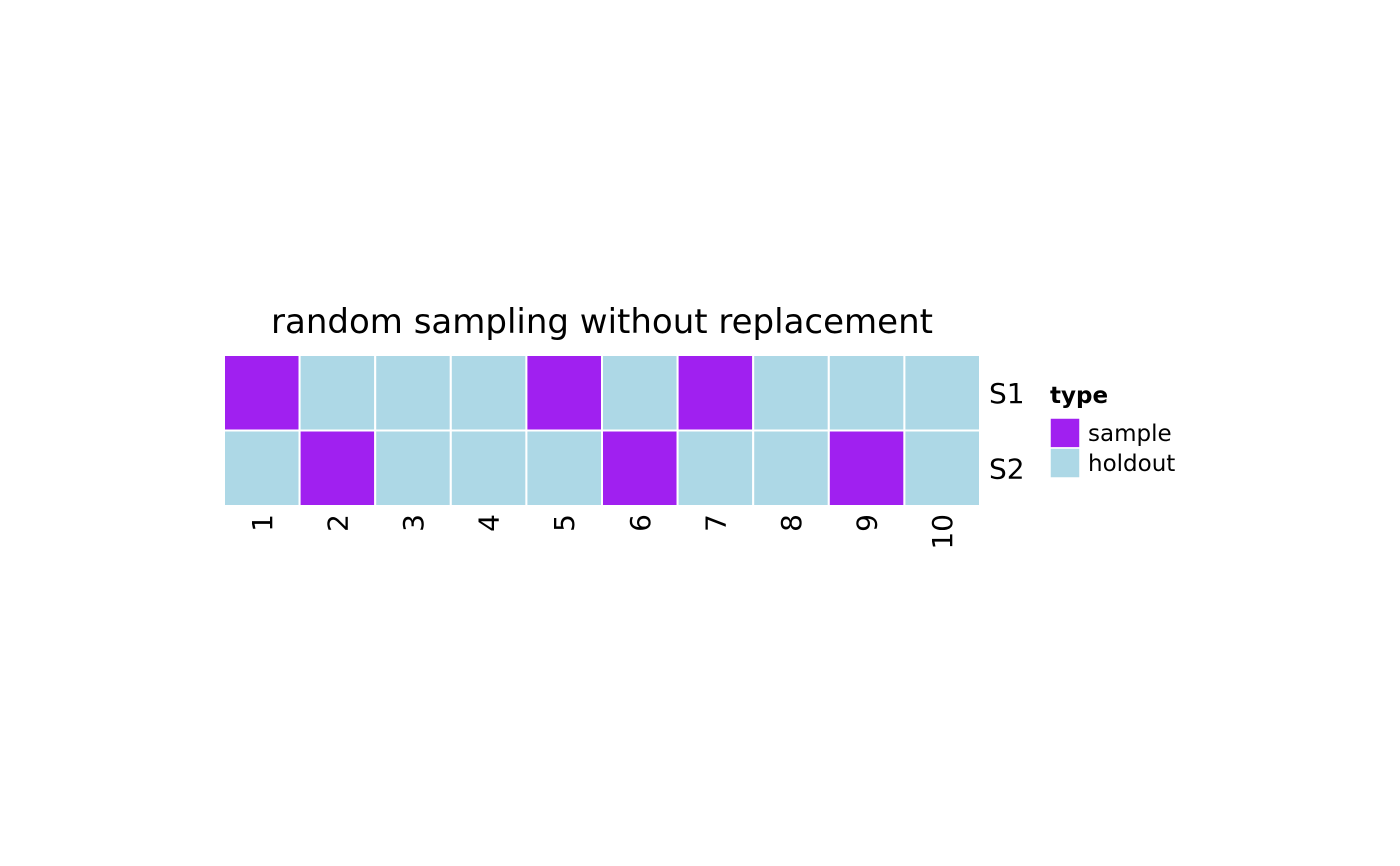 Image resolution: width=1400 pixels, height=866 pixels. What do you see at coordinates (866, 393) in the screenshot?
I see `heatmap-cell-s1-9-holdout` at bounding box center [866, 393].